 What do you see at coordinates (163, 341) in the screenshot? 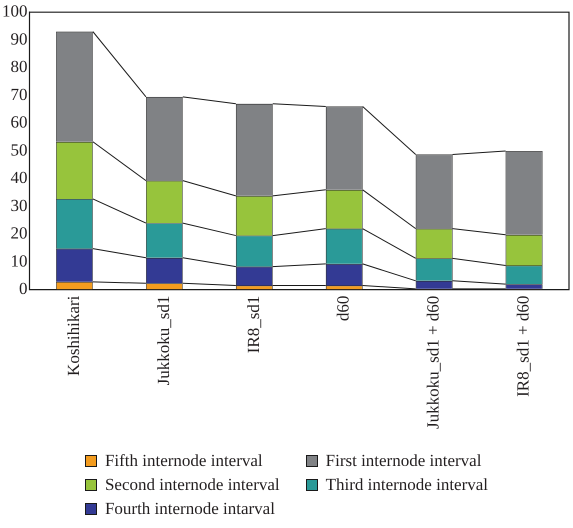
I see `x-tick-label: Jukkoku_sd1` at bounding box center [163, 341].